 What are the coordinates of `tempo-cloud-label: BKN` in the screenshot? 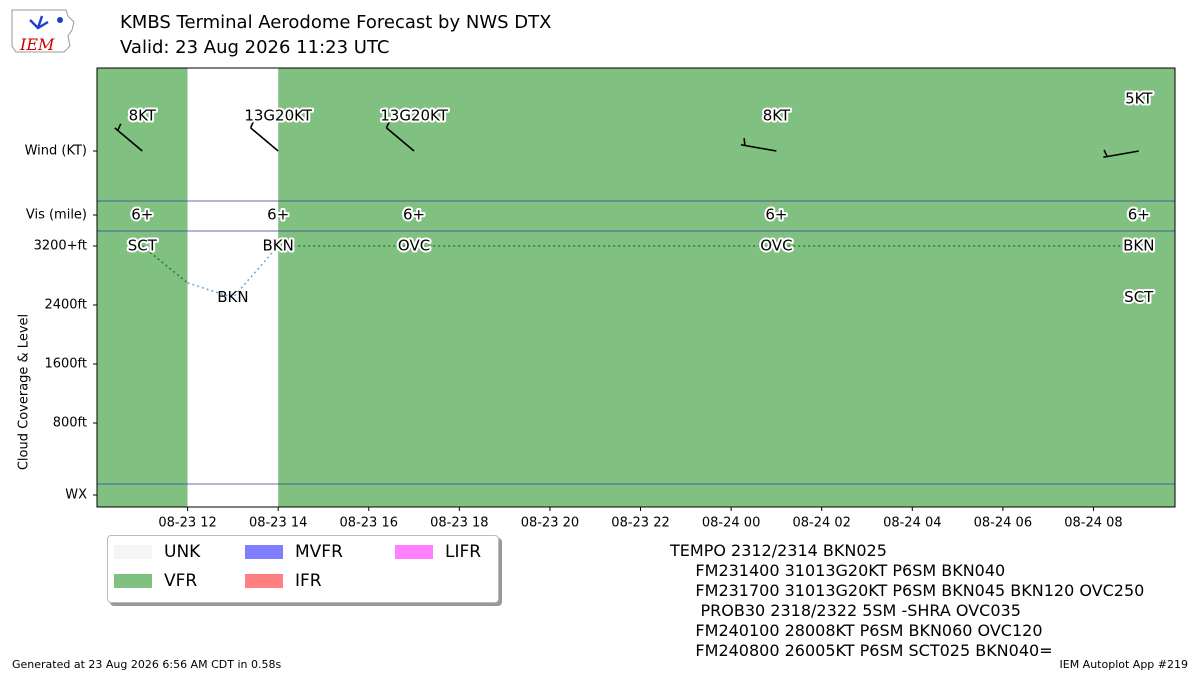 It's located at (232, 297).